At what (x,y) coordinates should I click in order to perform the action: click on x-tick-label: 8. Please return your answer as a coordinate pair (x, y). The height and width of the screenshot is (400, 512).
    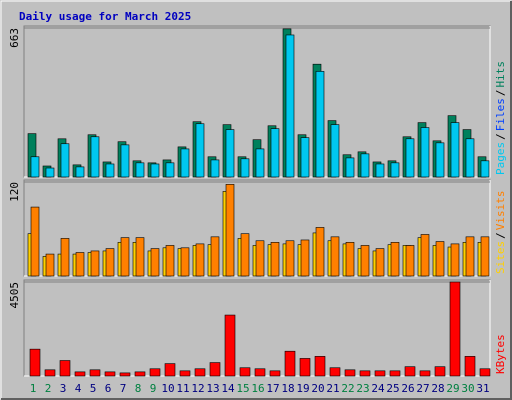
    Looking at the image, I should click on (138, 388).